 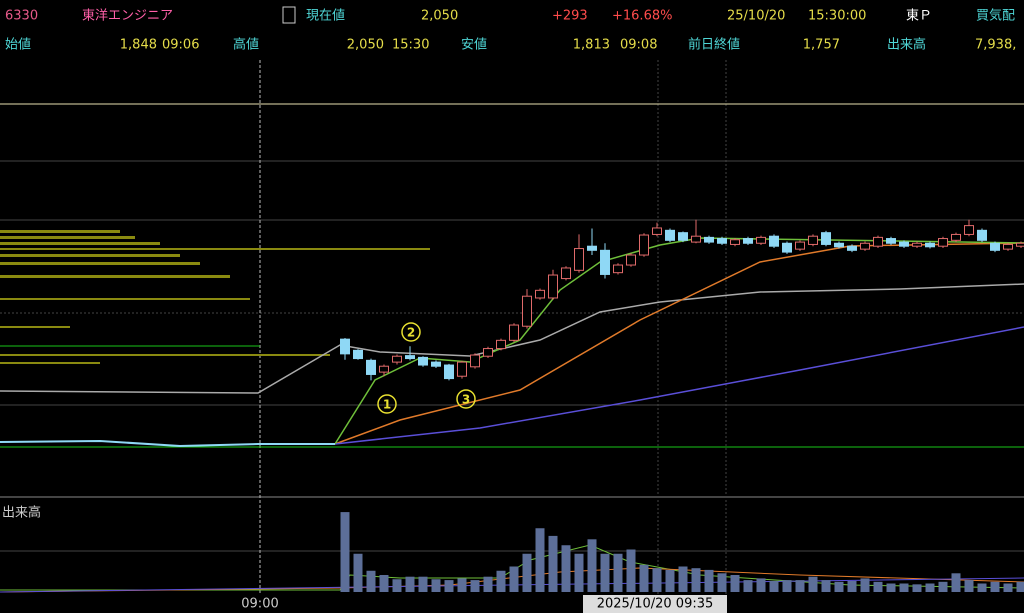 I want to click on time: 09:08, so click(x=638, y=45).